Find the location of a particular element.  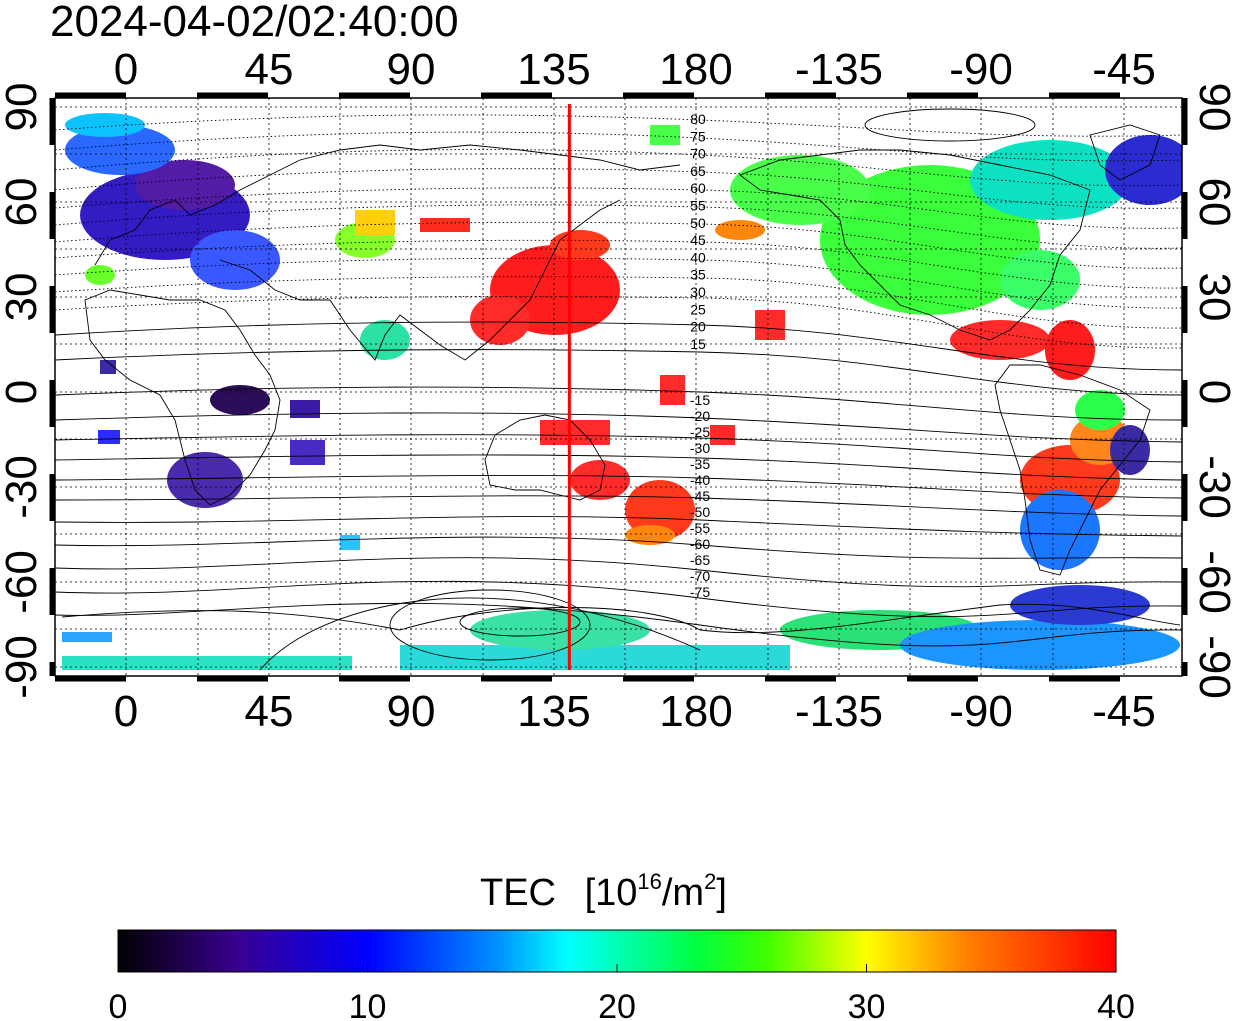

lon-tick-bottom: -90 is located at coordinates (981, 711).